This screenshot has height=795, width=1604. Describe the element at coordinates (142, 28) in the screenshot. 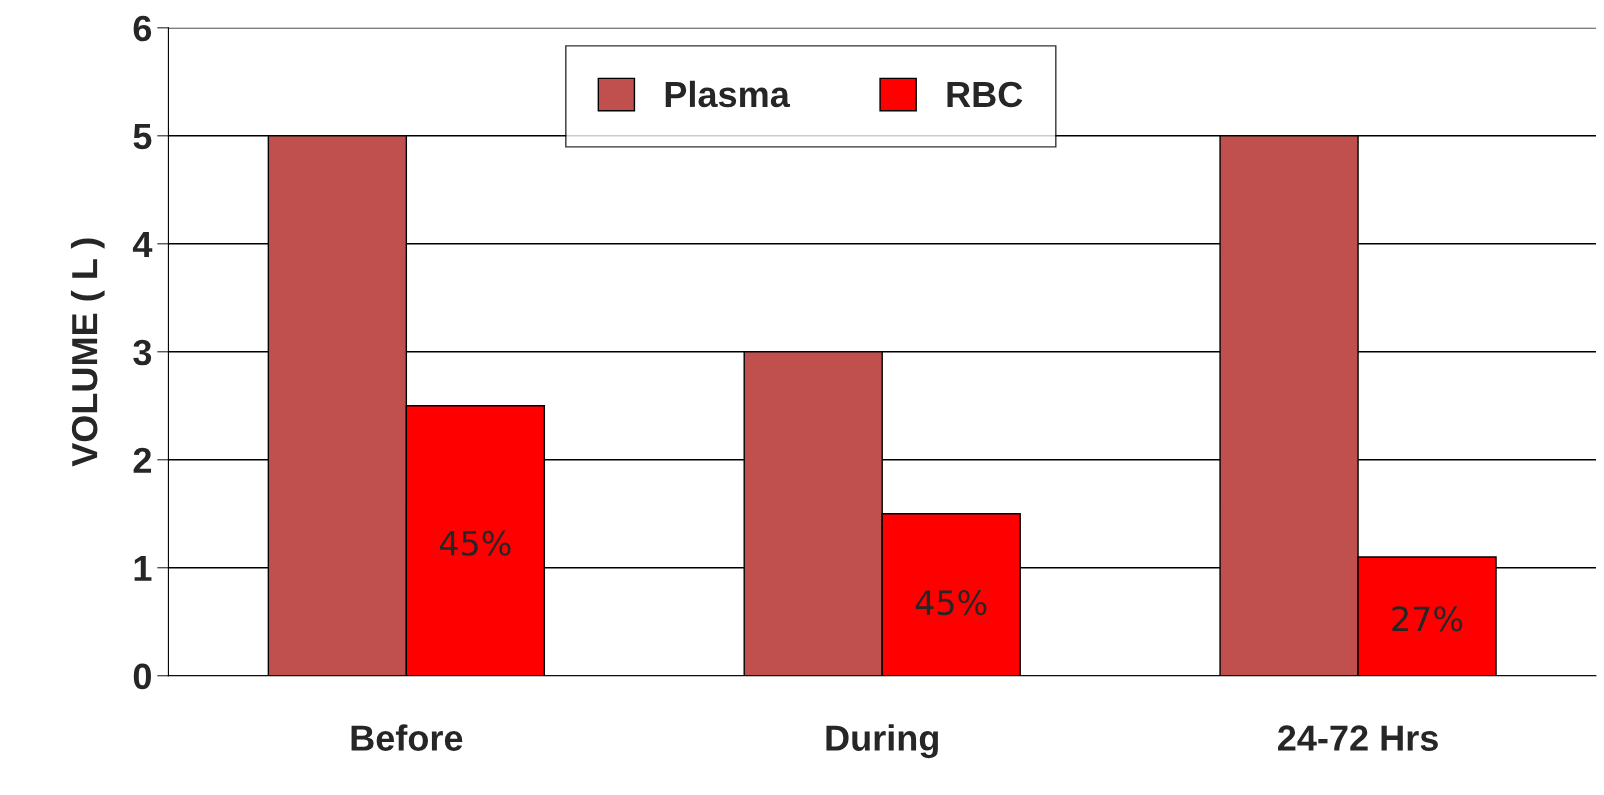

I see `y-tick-label: 6` at that location.